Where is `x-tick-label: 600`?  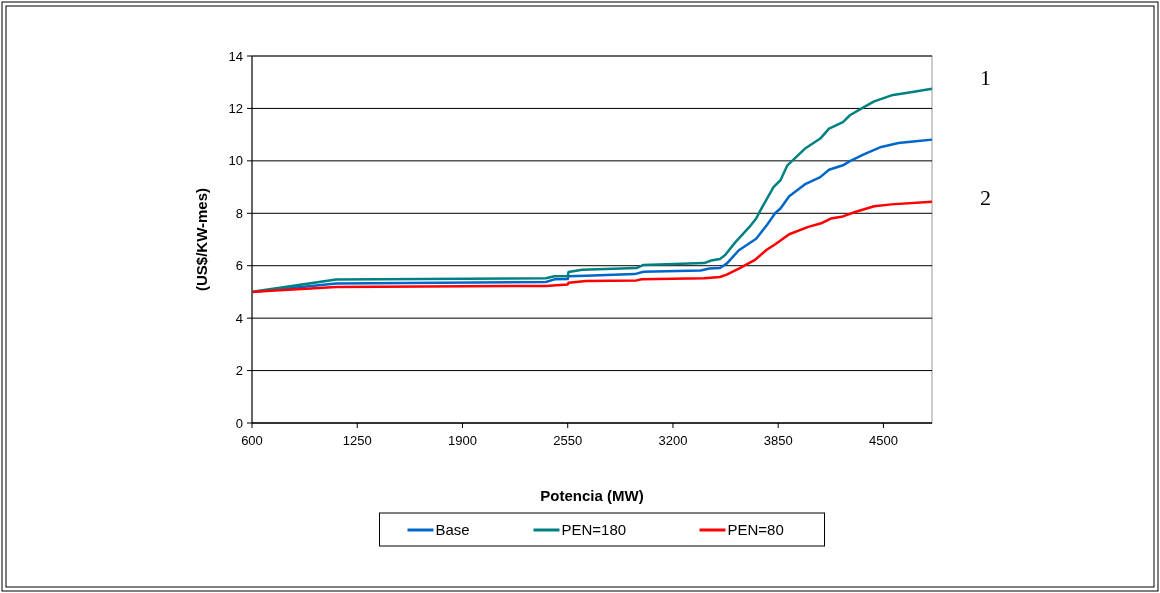 x-tick-label: 600 is located at coordinates (252, 440).